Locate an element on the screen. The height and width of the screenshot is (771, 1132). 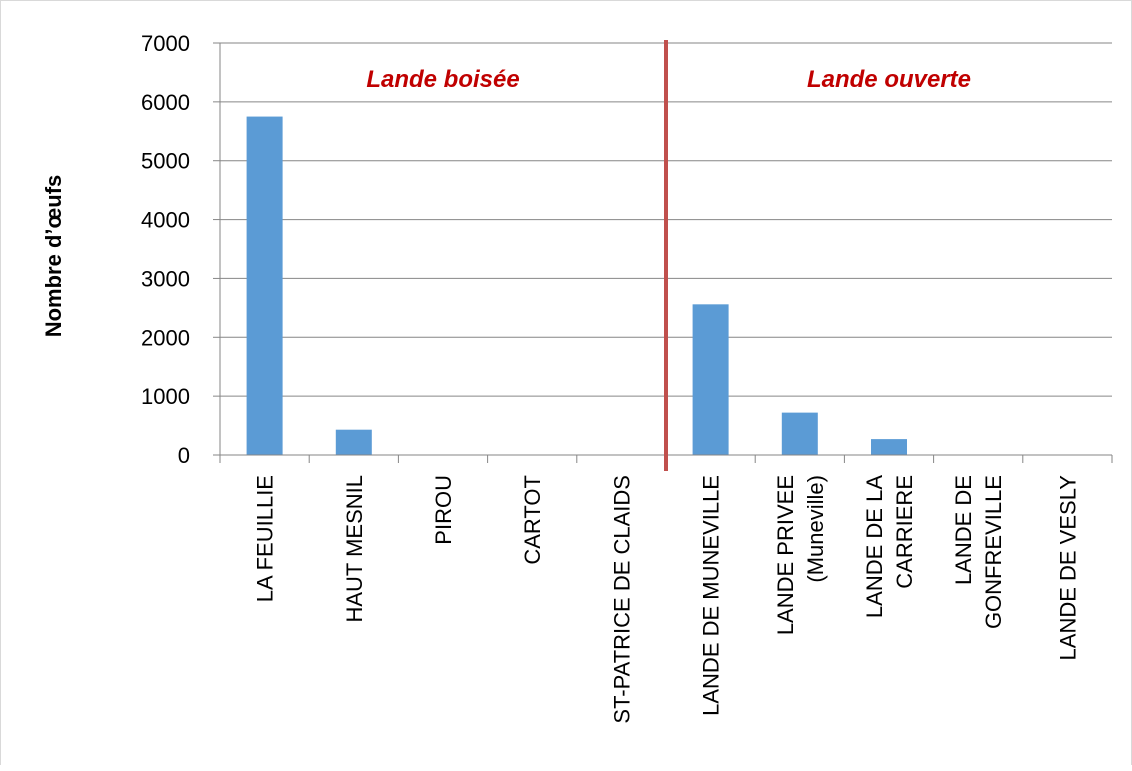
x-tick-label: LANDE DE LA is located at coordinates (874, 546).